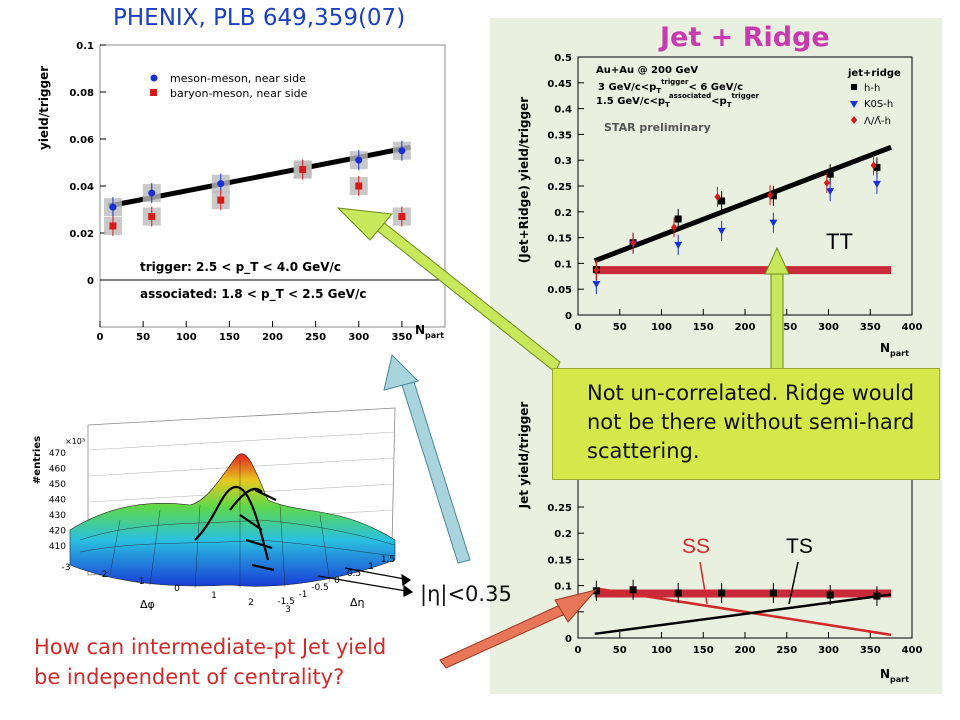 This screenshot has height=720, width=960. I want to click on star-top-x-tick-label: 50, so click(620, 327).